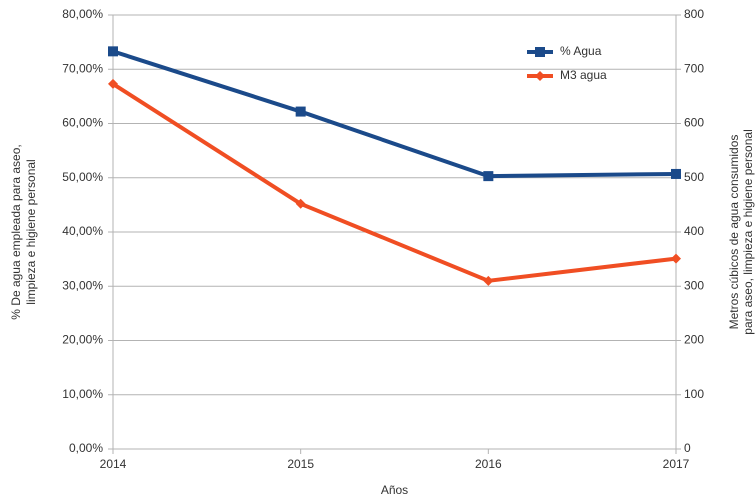 The width and height of the screenshot is (756, 499). What do you see at coordinates (31, 231) in the screenshot?
I see `y-axis-label: limpieza e higiene personal` at bounding box center [31, 231].